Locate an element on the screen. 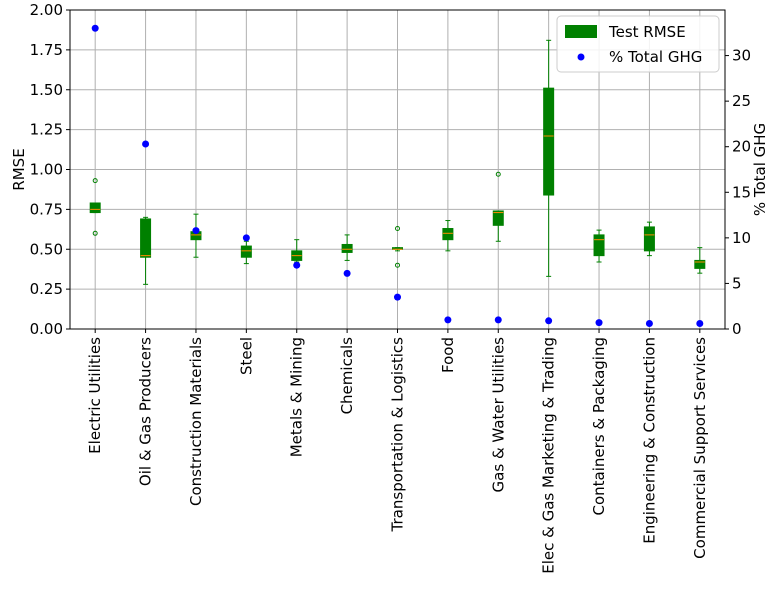 The image size is (769, 599). y-tick-label: 0.25 is located at coordinates (46, 289).